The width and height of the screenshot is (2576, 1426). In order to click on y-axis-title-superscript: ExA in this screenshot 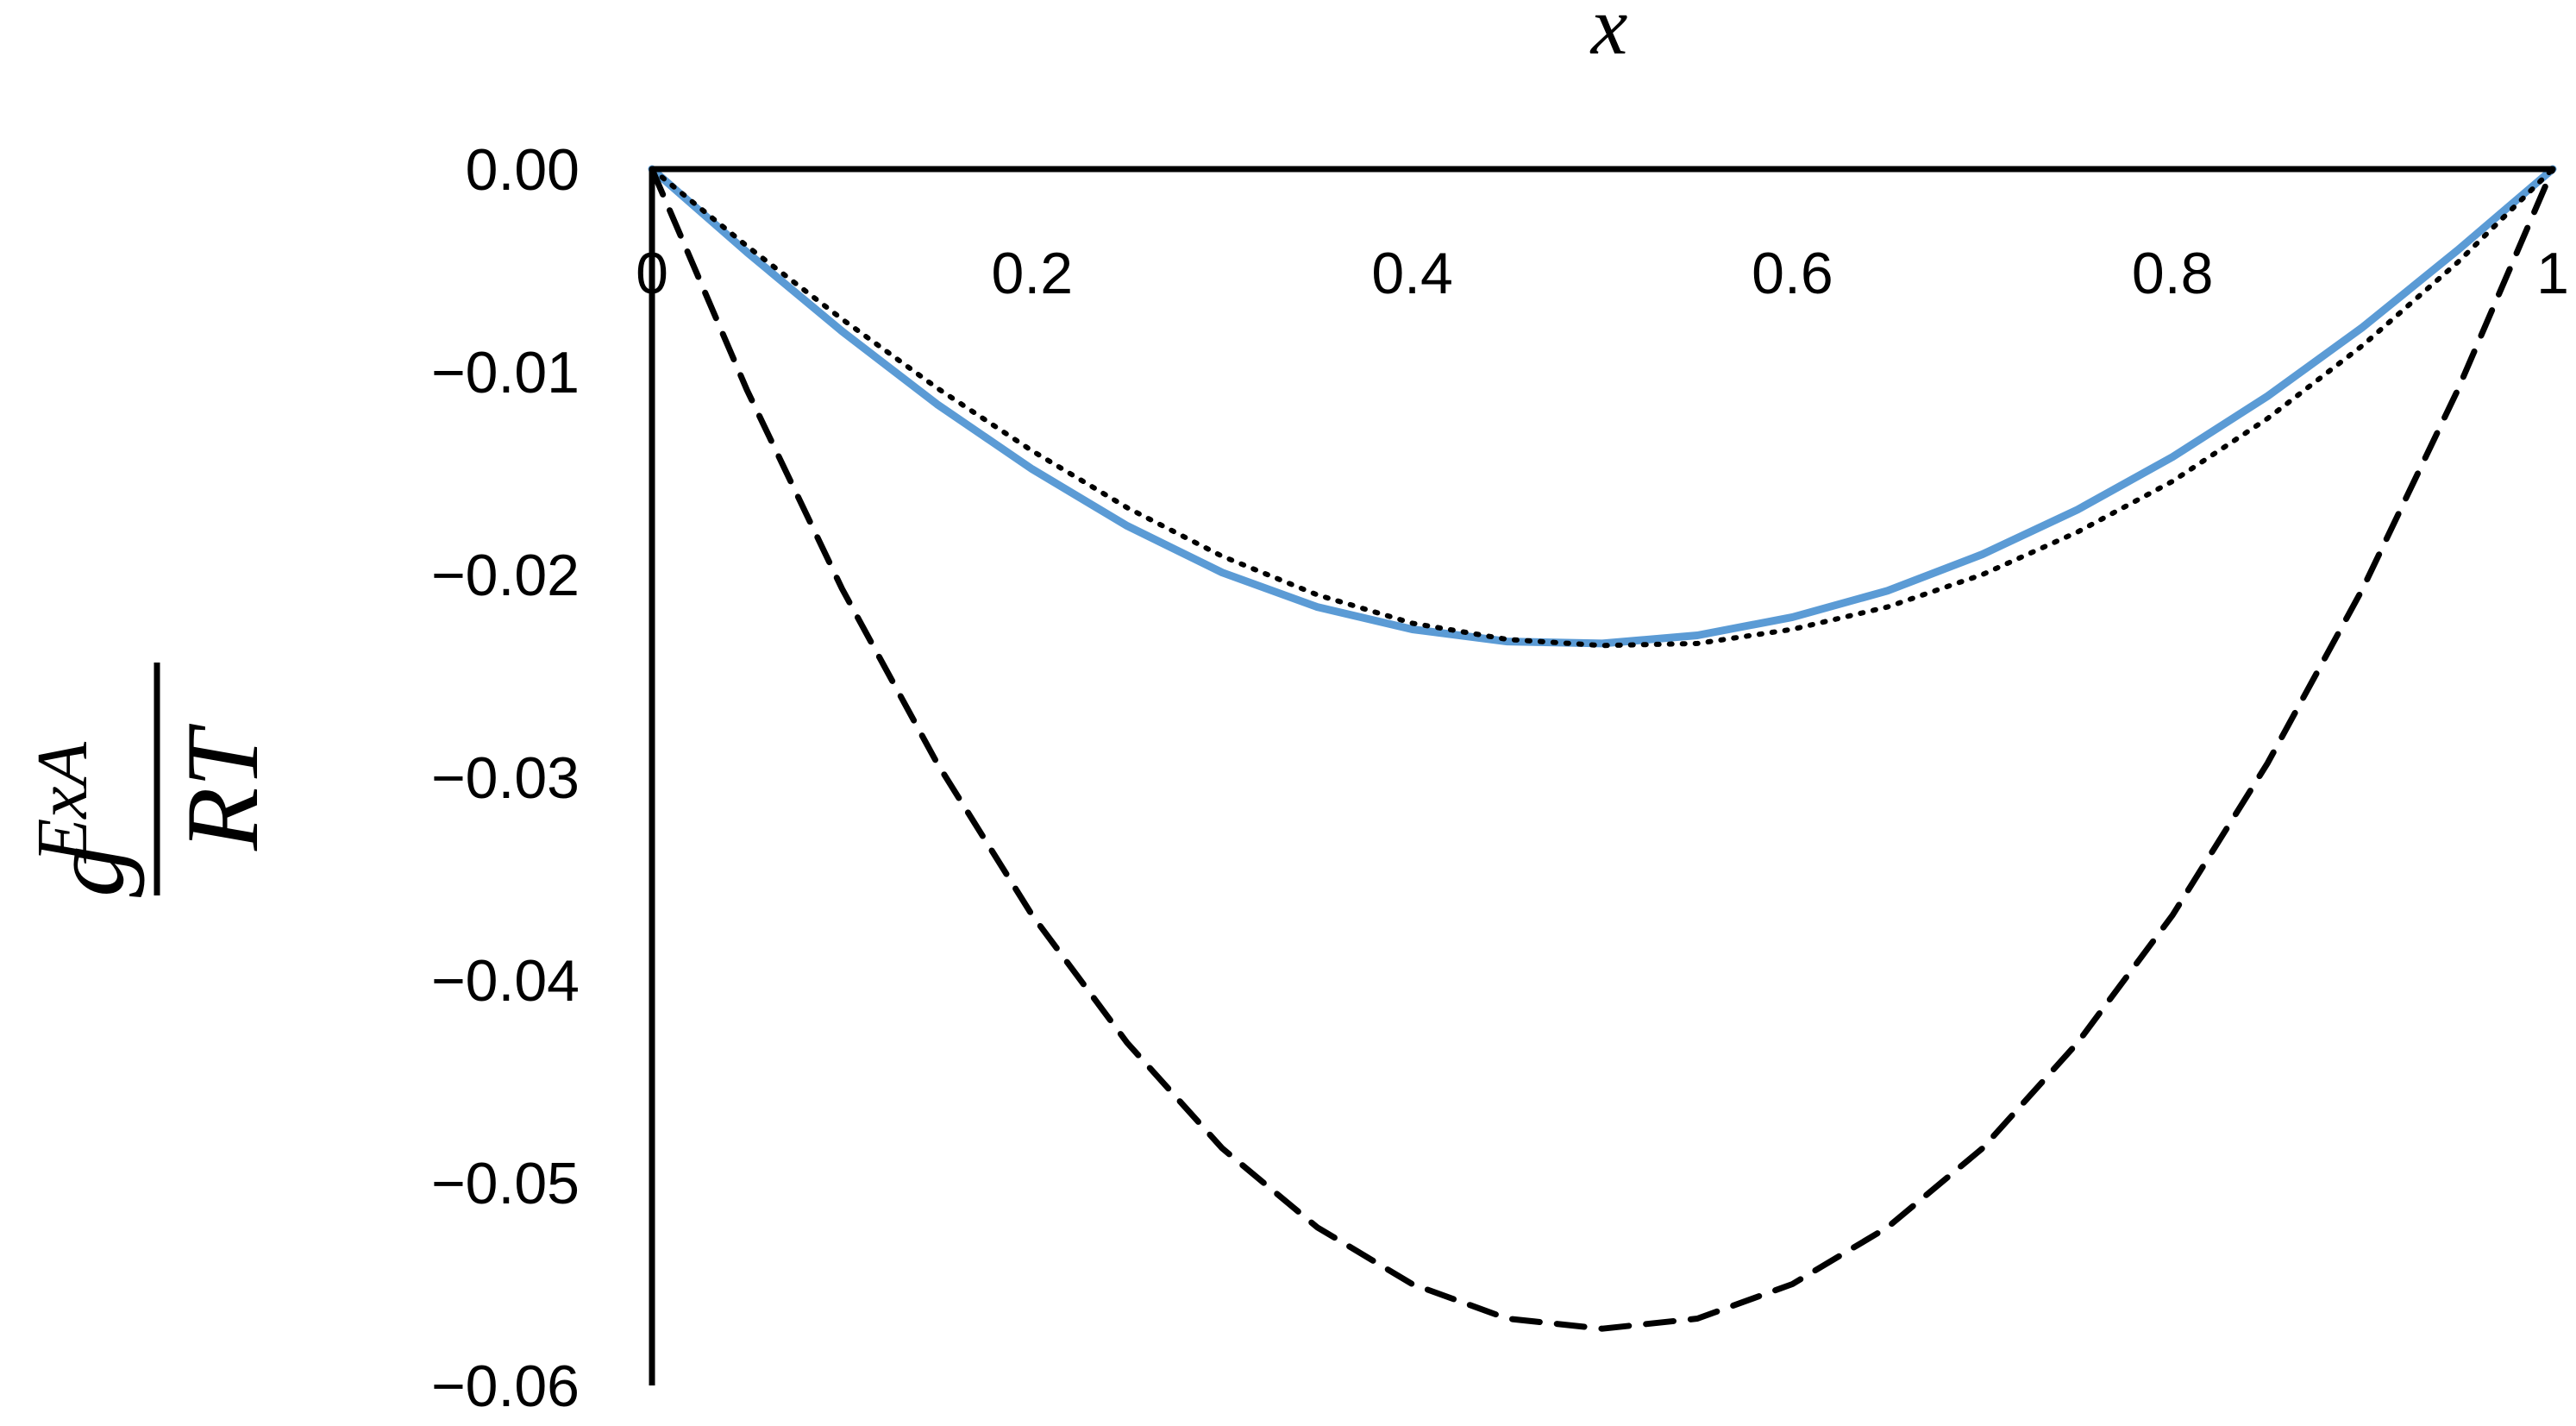, I will do `click(62, 802)`.